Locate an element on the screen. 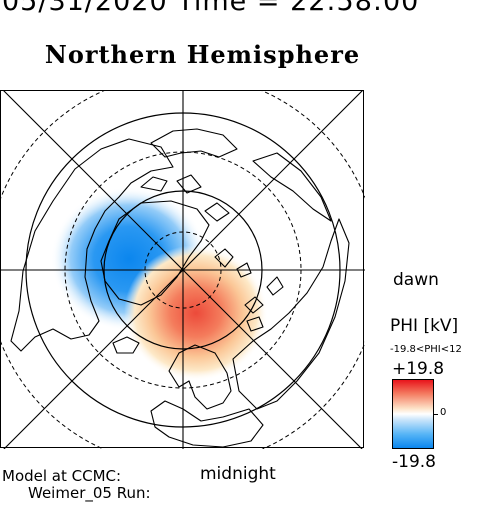 The image size is (484, 508). alaska-outline is located at coordinates (194, 143).